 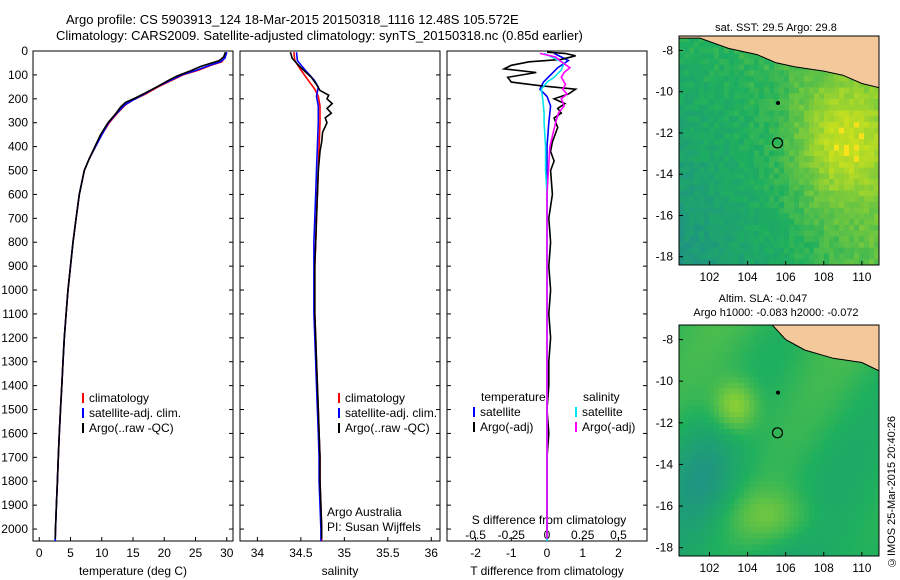 What do you see at coordinates (665, 174) in the screenshot?
I see `map-y-tick-label: -14` at bounding box center [665, 174].